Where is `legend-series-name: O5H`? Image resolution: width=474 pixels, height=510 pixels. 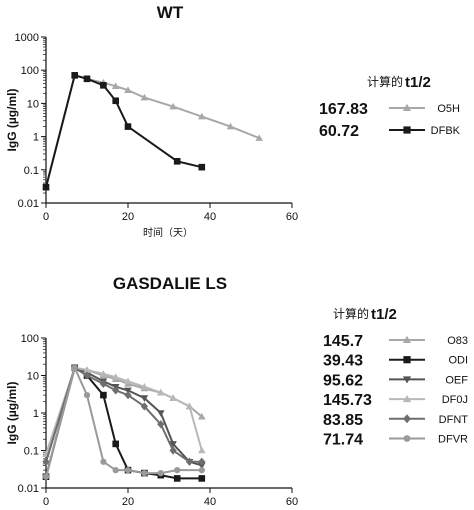
legend-series-name: O5H is located at coordinates (448, 109).